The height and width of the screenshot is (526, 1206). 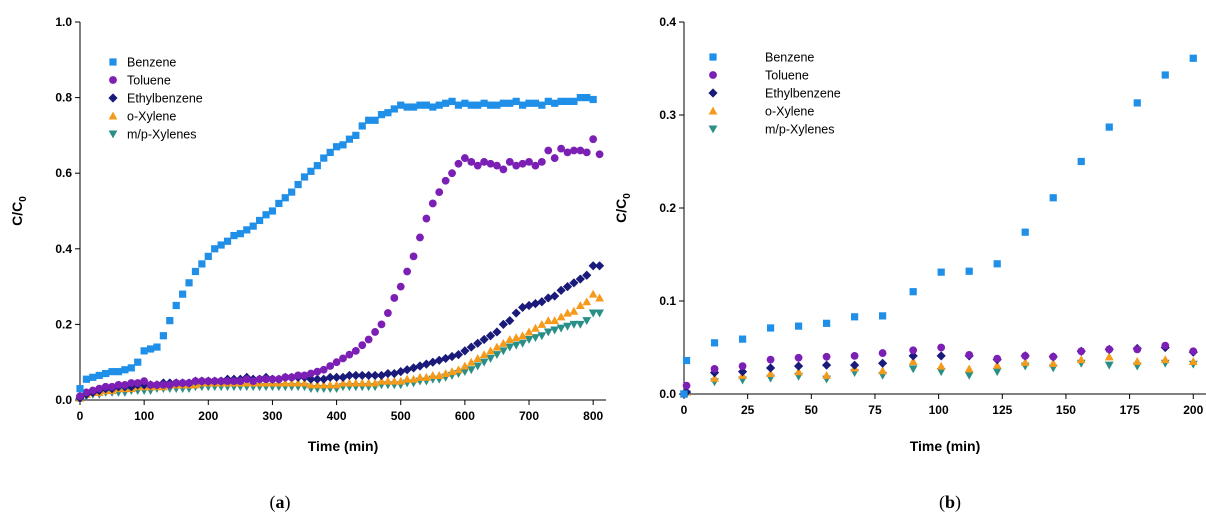 I want to click on x-tick-label: 50, so click(x=812, y=410).